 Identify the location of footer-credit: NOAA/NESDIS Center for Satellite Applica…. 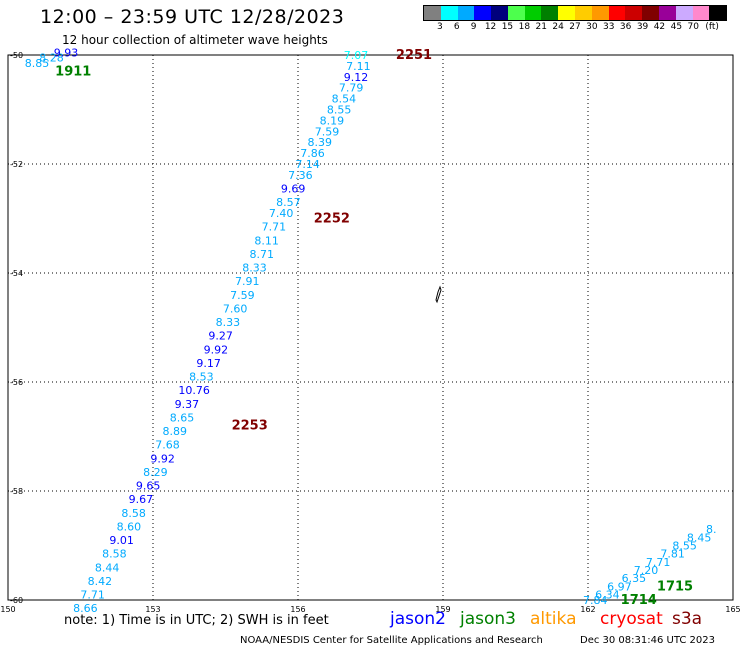
(391, 640).